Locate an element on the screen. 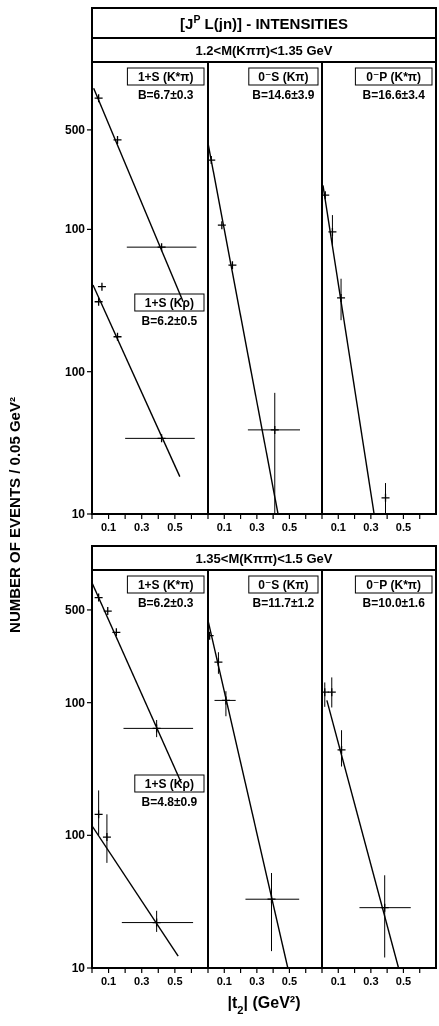 The height and width of the screenshot is (1026, 439). annotation: B=16.6±3.4 is located at coordinates (394, 95).